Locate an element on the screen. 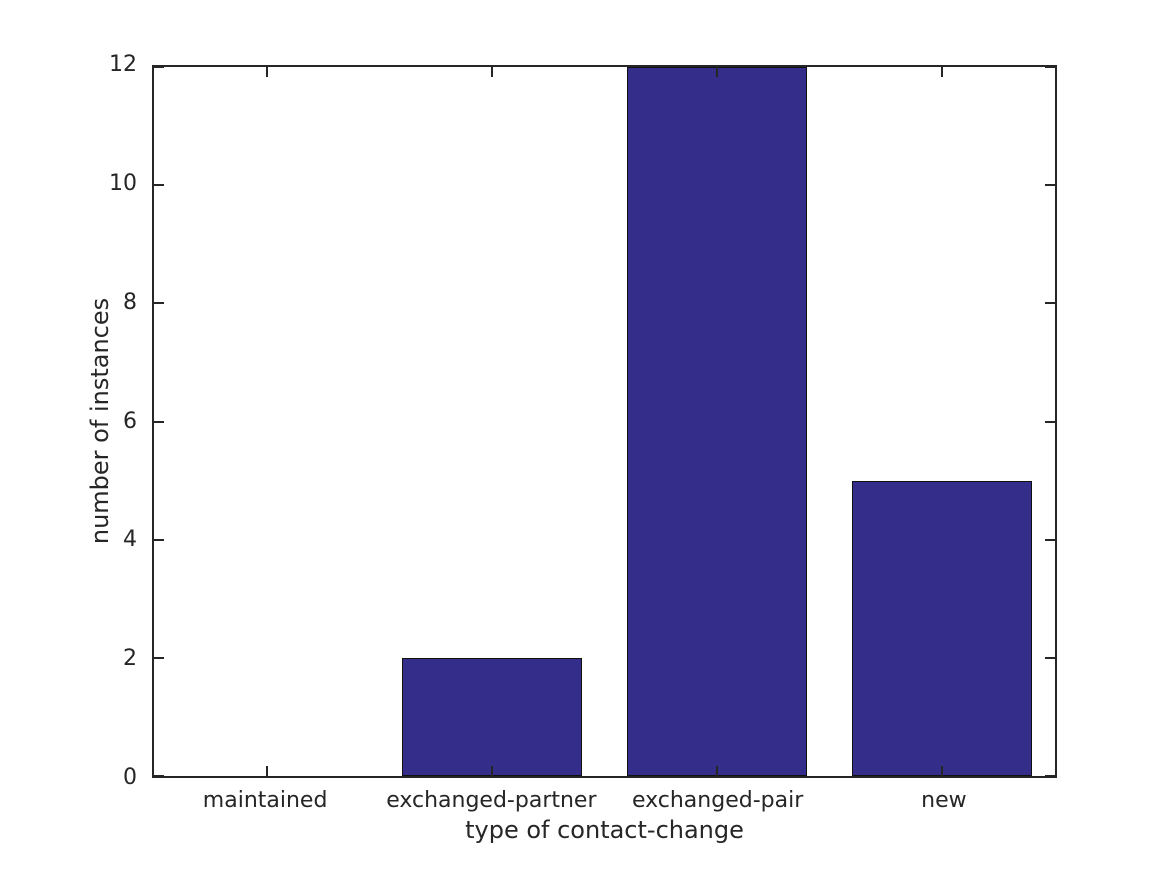 This screenshot has height=875, width=1167. y-tick-label: 2 is located at coordinates (130, 659).